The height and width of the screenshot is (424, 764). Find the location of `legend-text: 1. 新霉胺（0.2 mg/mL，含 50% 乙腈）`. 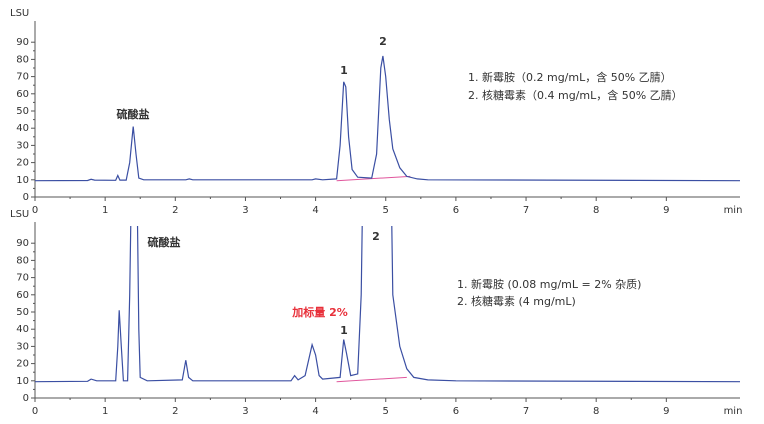

legend-text: 1. 新霉胺（0.2 mg/mL，含 50% 乙腈） is located at coordinates (570, 77).